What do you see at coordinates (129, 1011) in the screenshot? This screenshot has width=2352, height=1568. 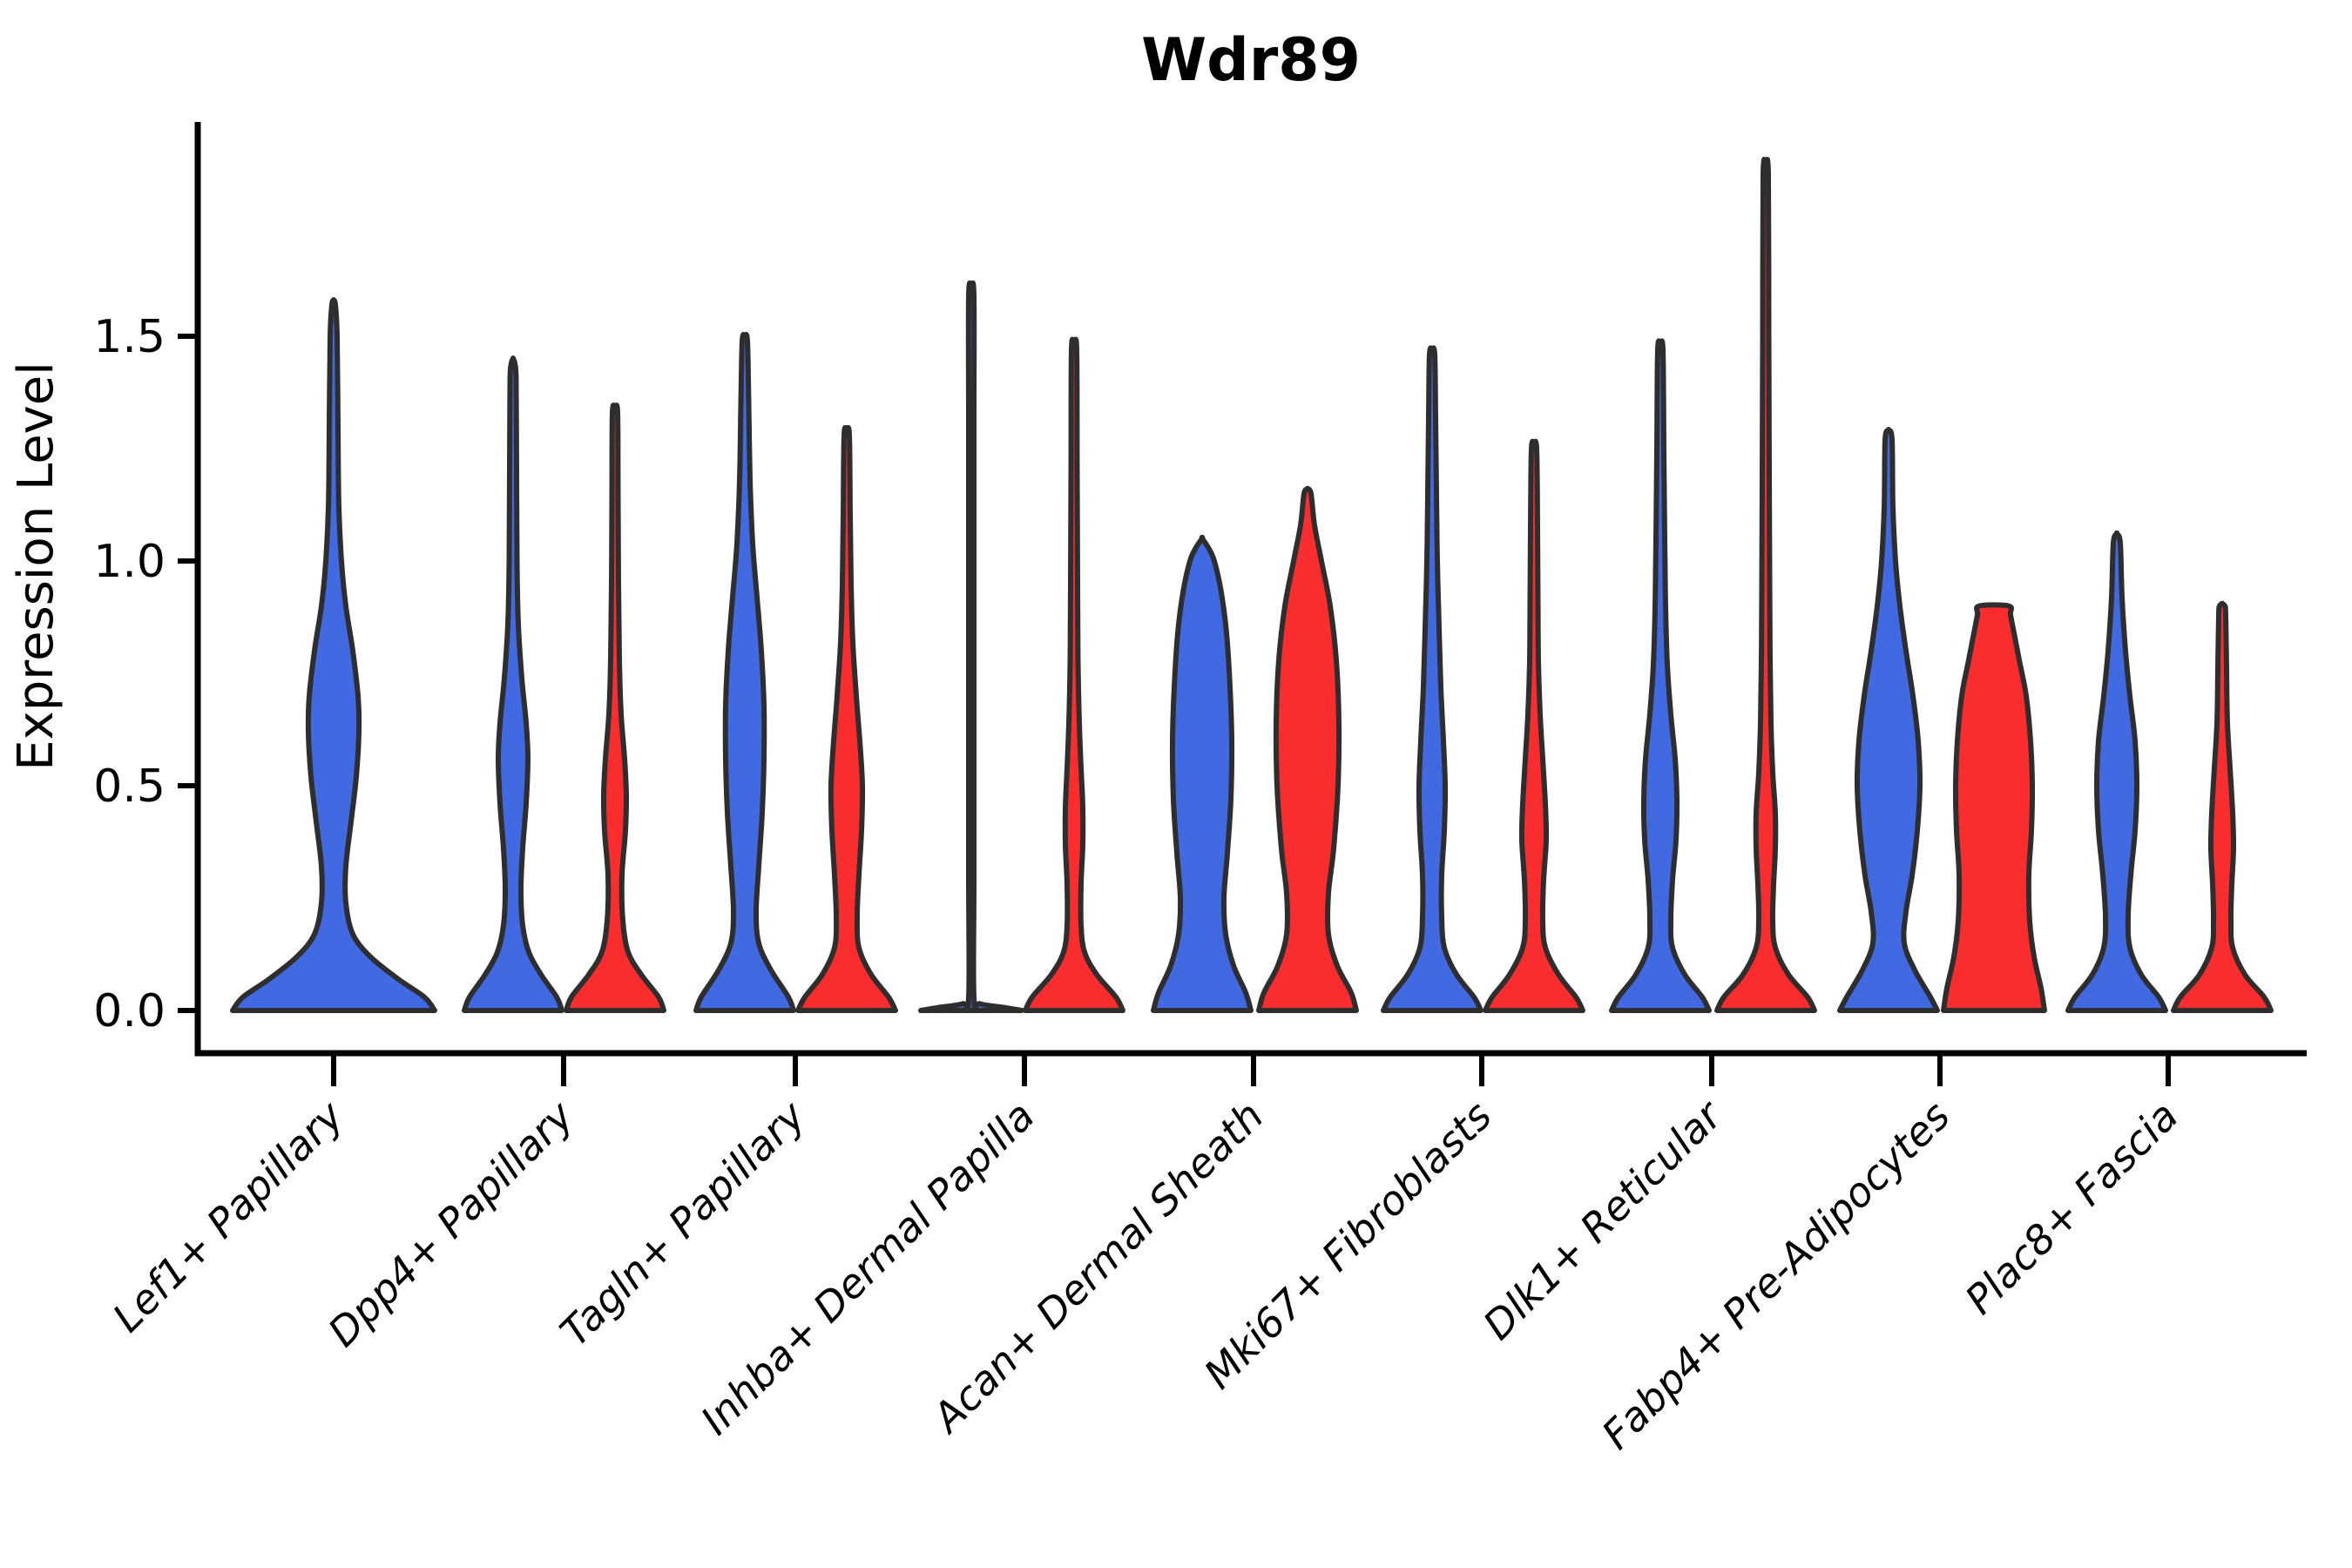 I see `y-tick-label: 0.0` at bounding box center [129, 1011].